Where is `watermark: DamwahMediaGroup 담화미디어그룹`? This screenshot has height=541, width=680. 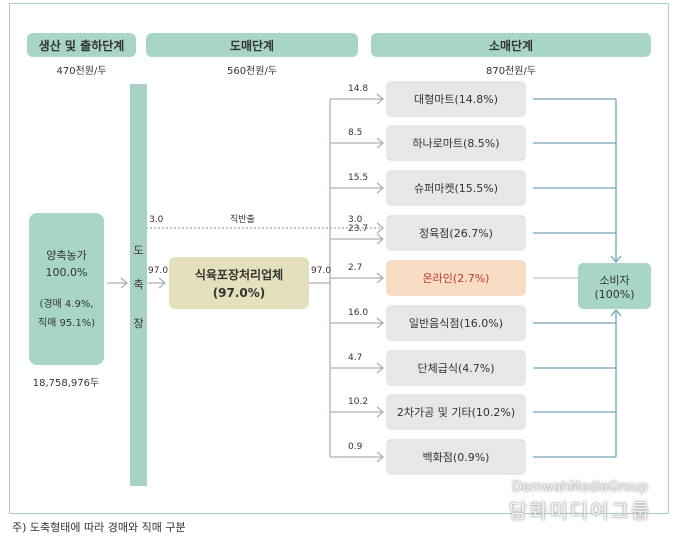 watermark: DamwahMediaGroup 담화미디어그룹 is located at coordinates (580, 502).